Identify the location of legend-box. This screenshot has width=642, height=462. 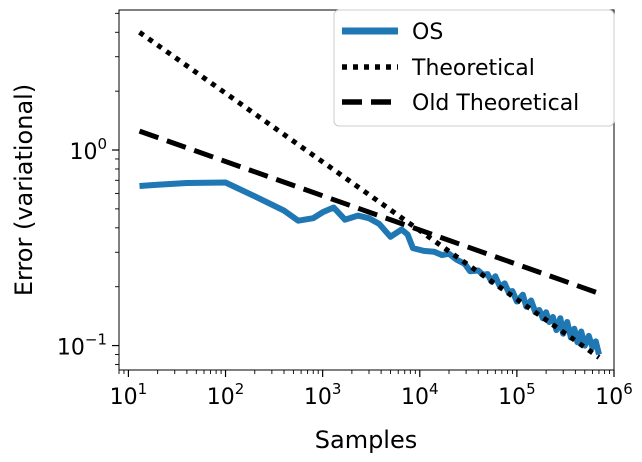
(474, 68).